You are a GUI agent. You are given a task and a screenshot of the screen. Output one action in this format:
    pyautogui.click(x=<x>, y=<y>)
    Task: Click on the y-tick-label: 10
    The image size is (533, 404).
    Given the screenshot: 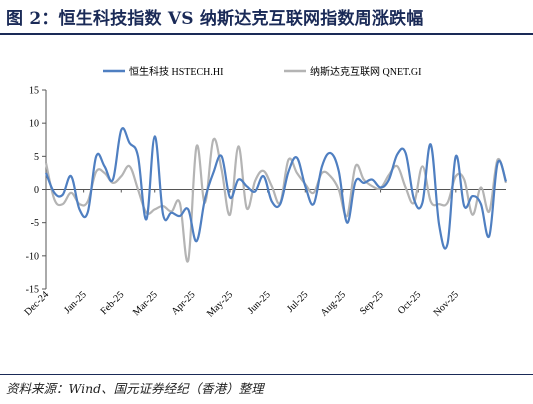 What is the action you would take?
    pyautogui.click(x=34, y=124)
    